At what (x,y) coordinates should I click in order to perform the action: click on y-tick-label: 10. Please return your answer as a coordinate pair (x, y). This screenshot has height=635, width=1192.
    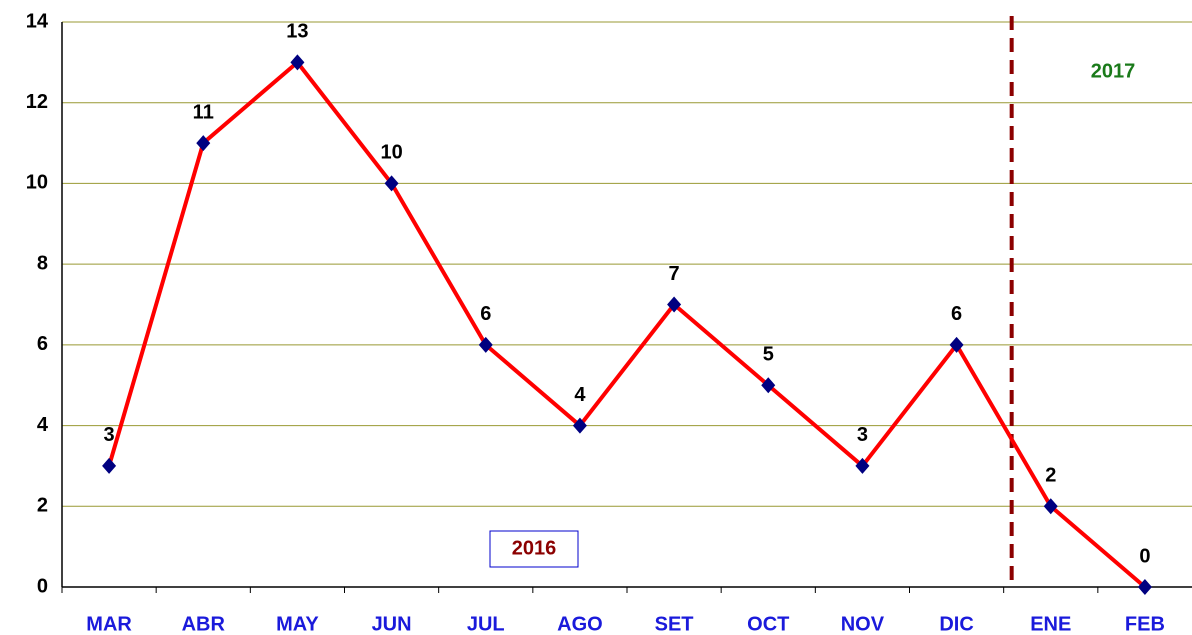
    Looking at the image, I should click on (37, 183).